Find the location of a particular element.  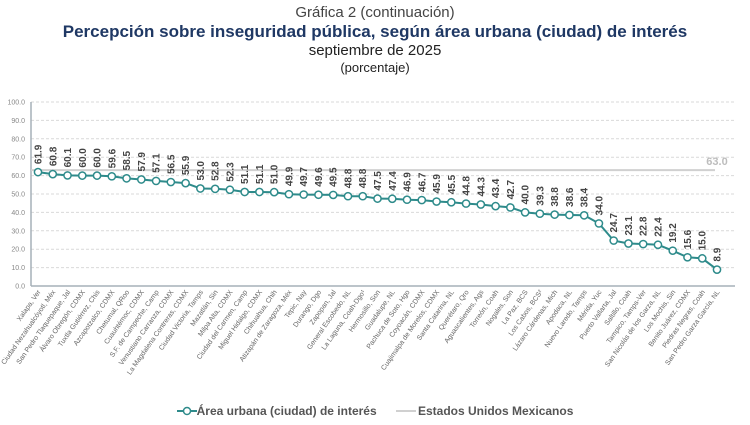

legend-label-national: Estados Unidos Mexicanos is located at coordinates (496, 411).